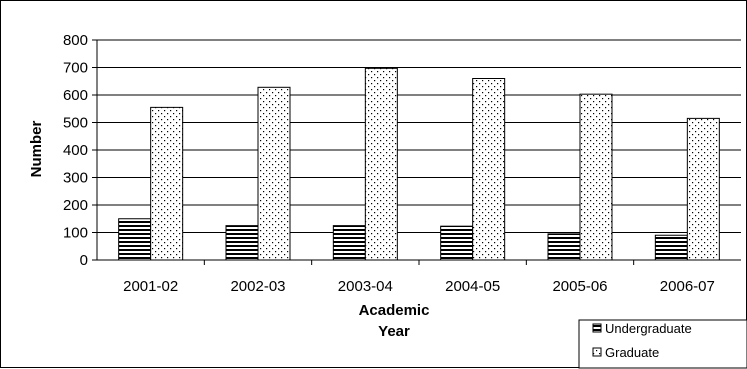 The width and height of the screenshot is (747, 369). What do you see at coordinates (75, 95) in the screenshot?
I see `y-tick-label: 600` at bounding box center [75, 95].